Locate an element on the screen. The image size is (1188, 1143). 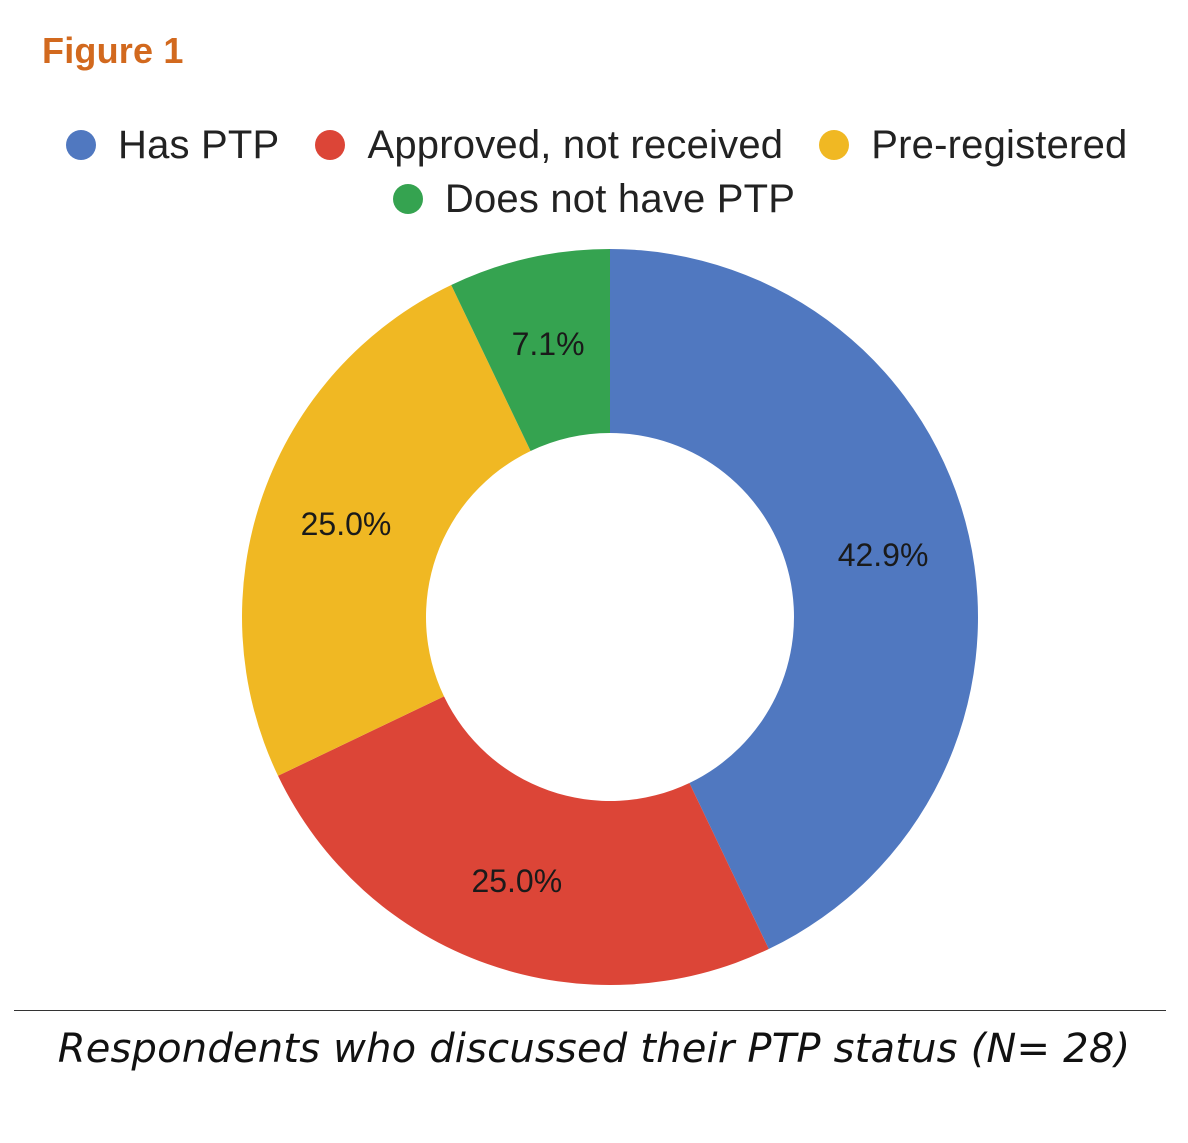
legend-swatch-does-not-have-ptp is located at coordinates (407, 199).